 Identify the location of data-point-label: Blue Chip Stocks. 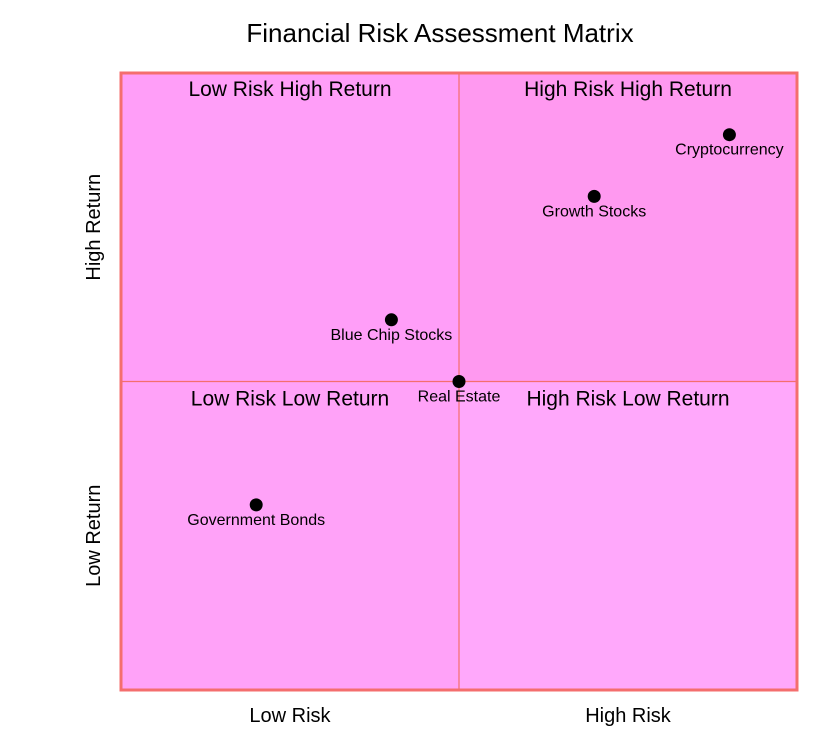
(391, 335).